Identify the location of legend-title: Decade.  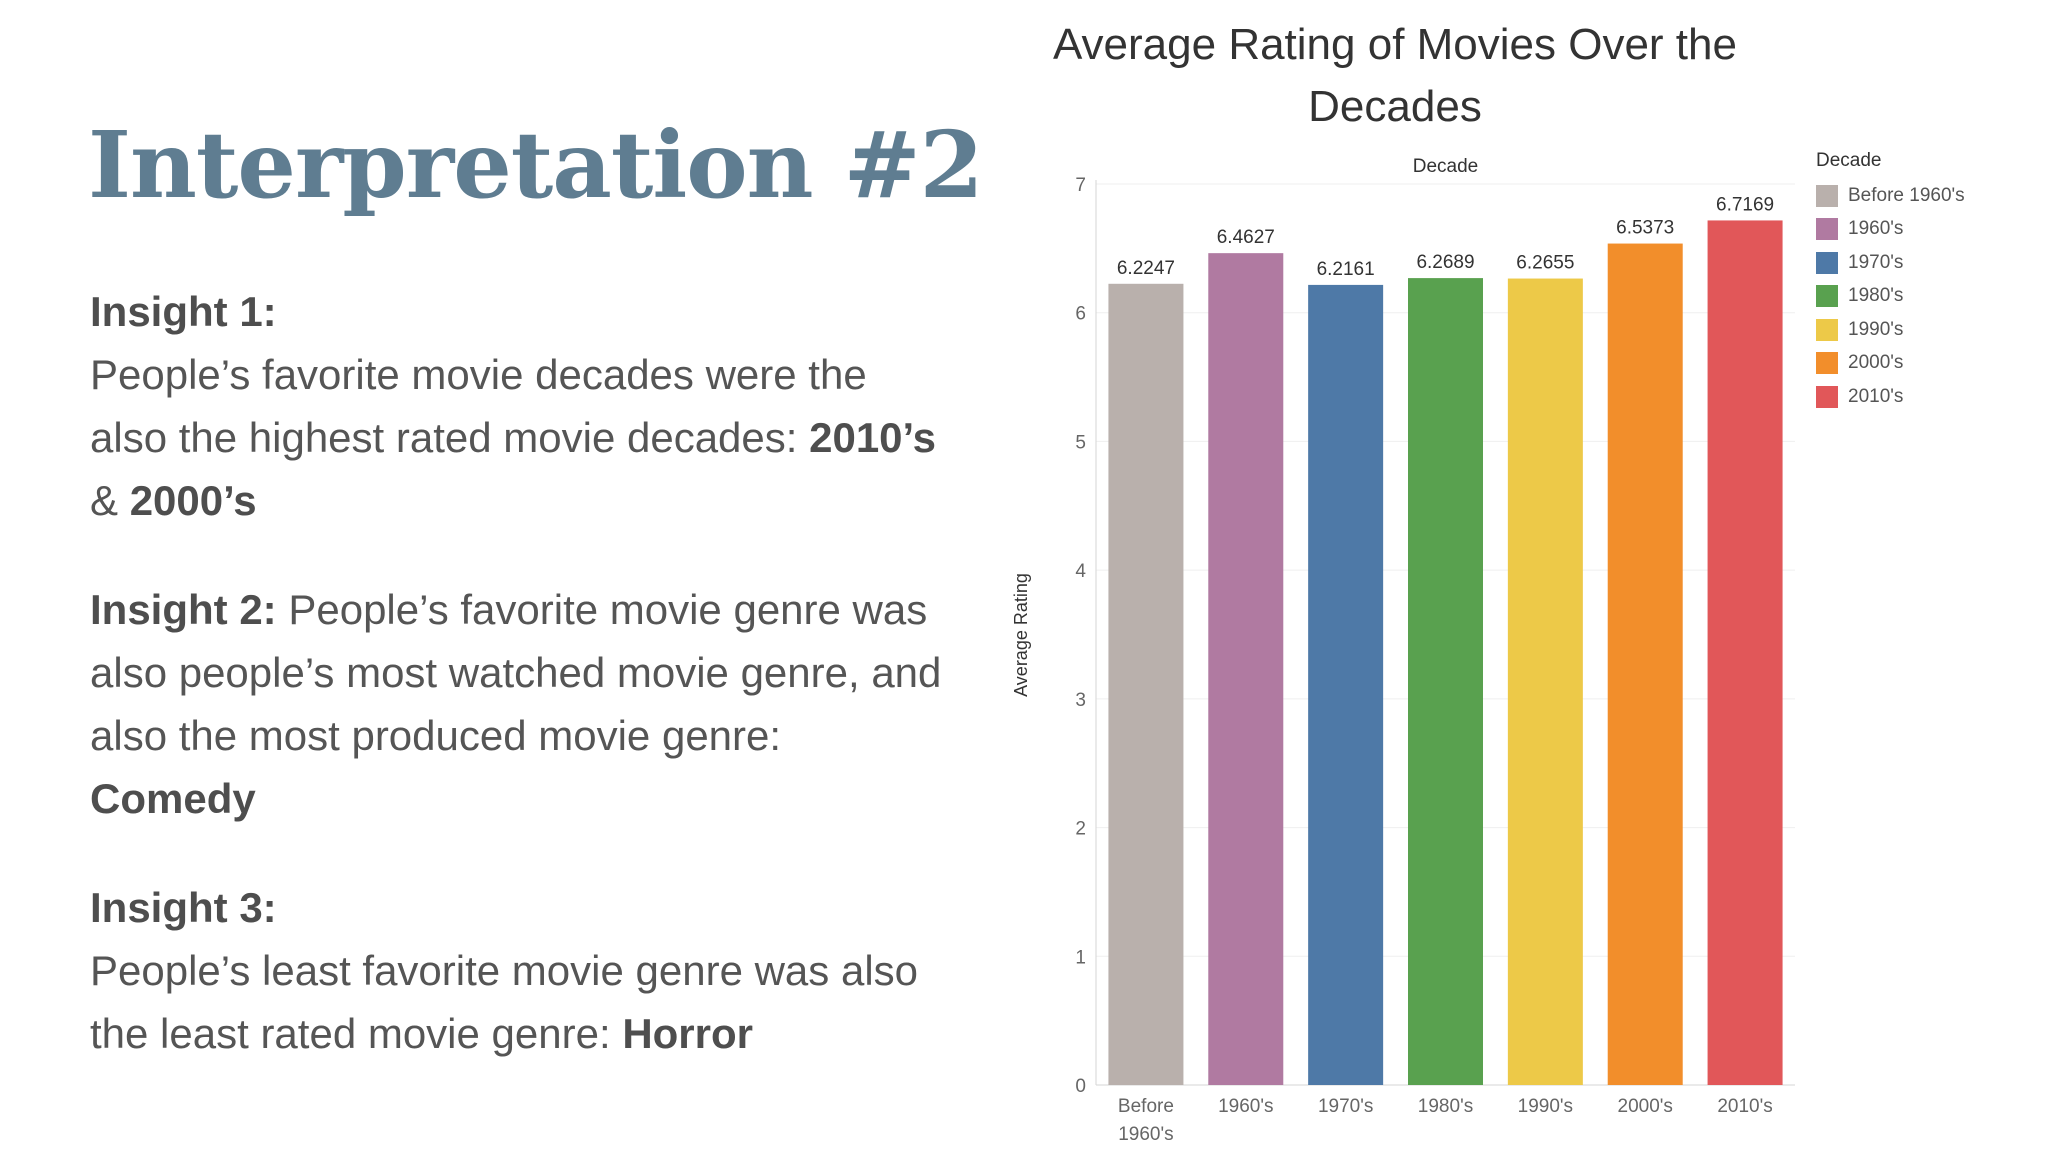
(1849, 160).